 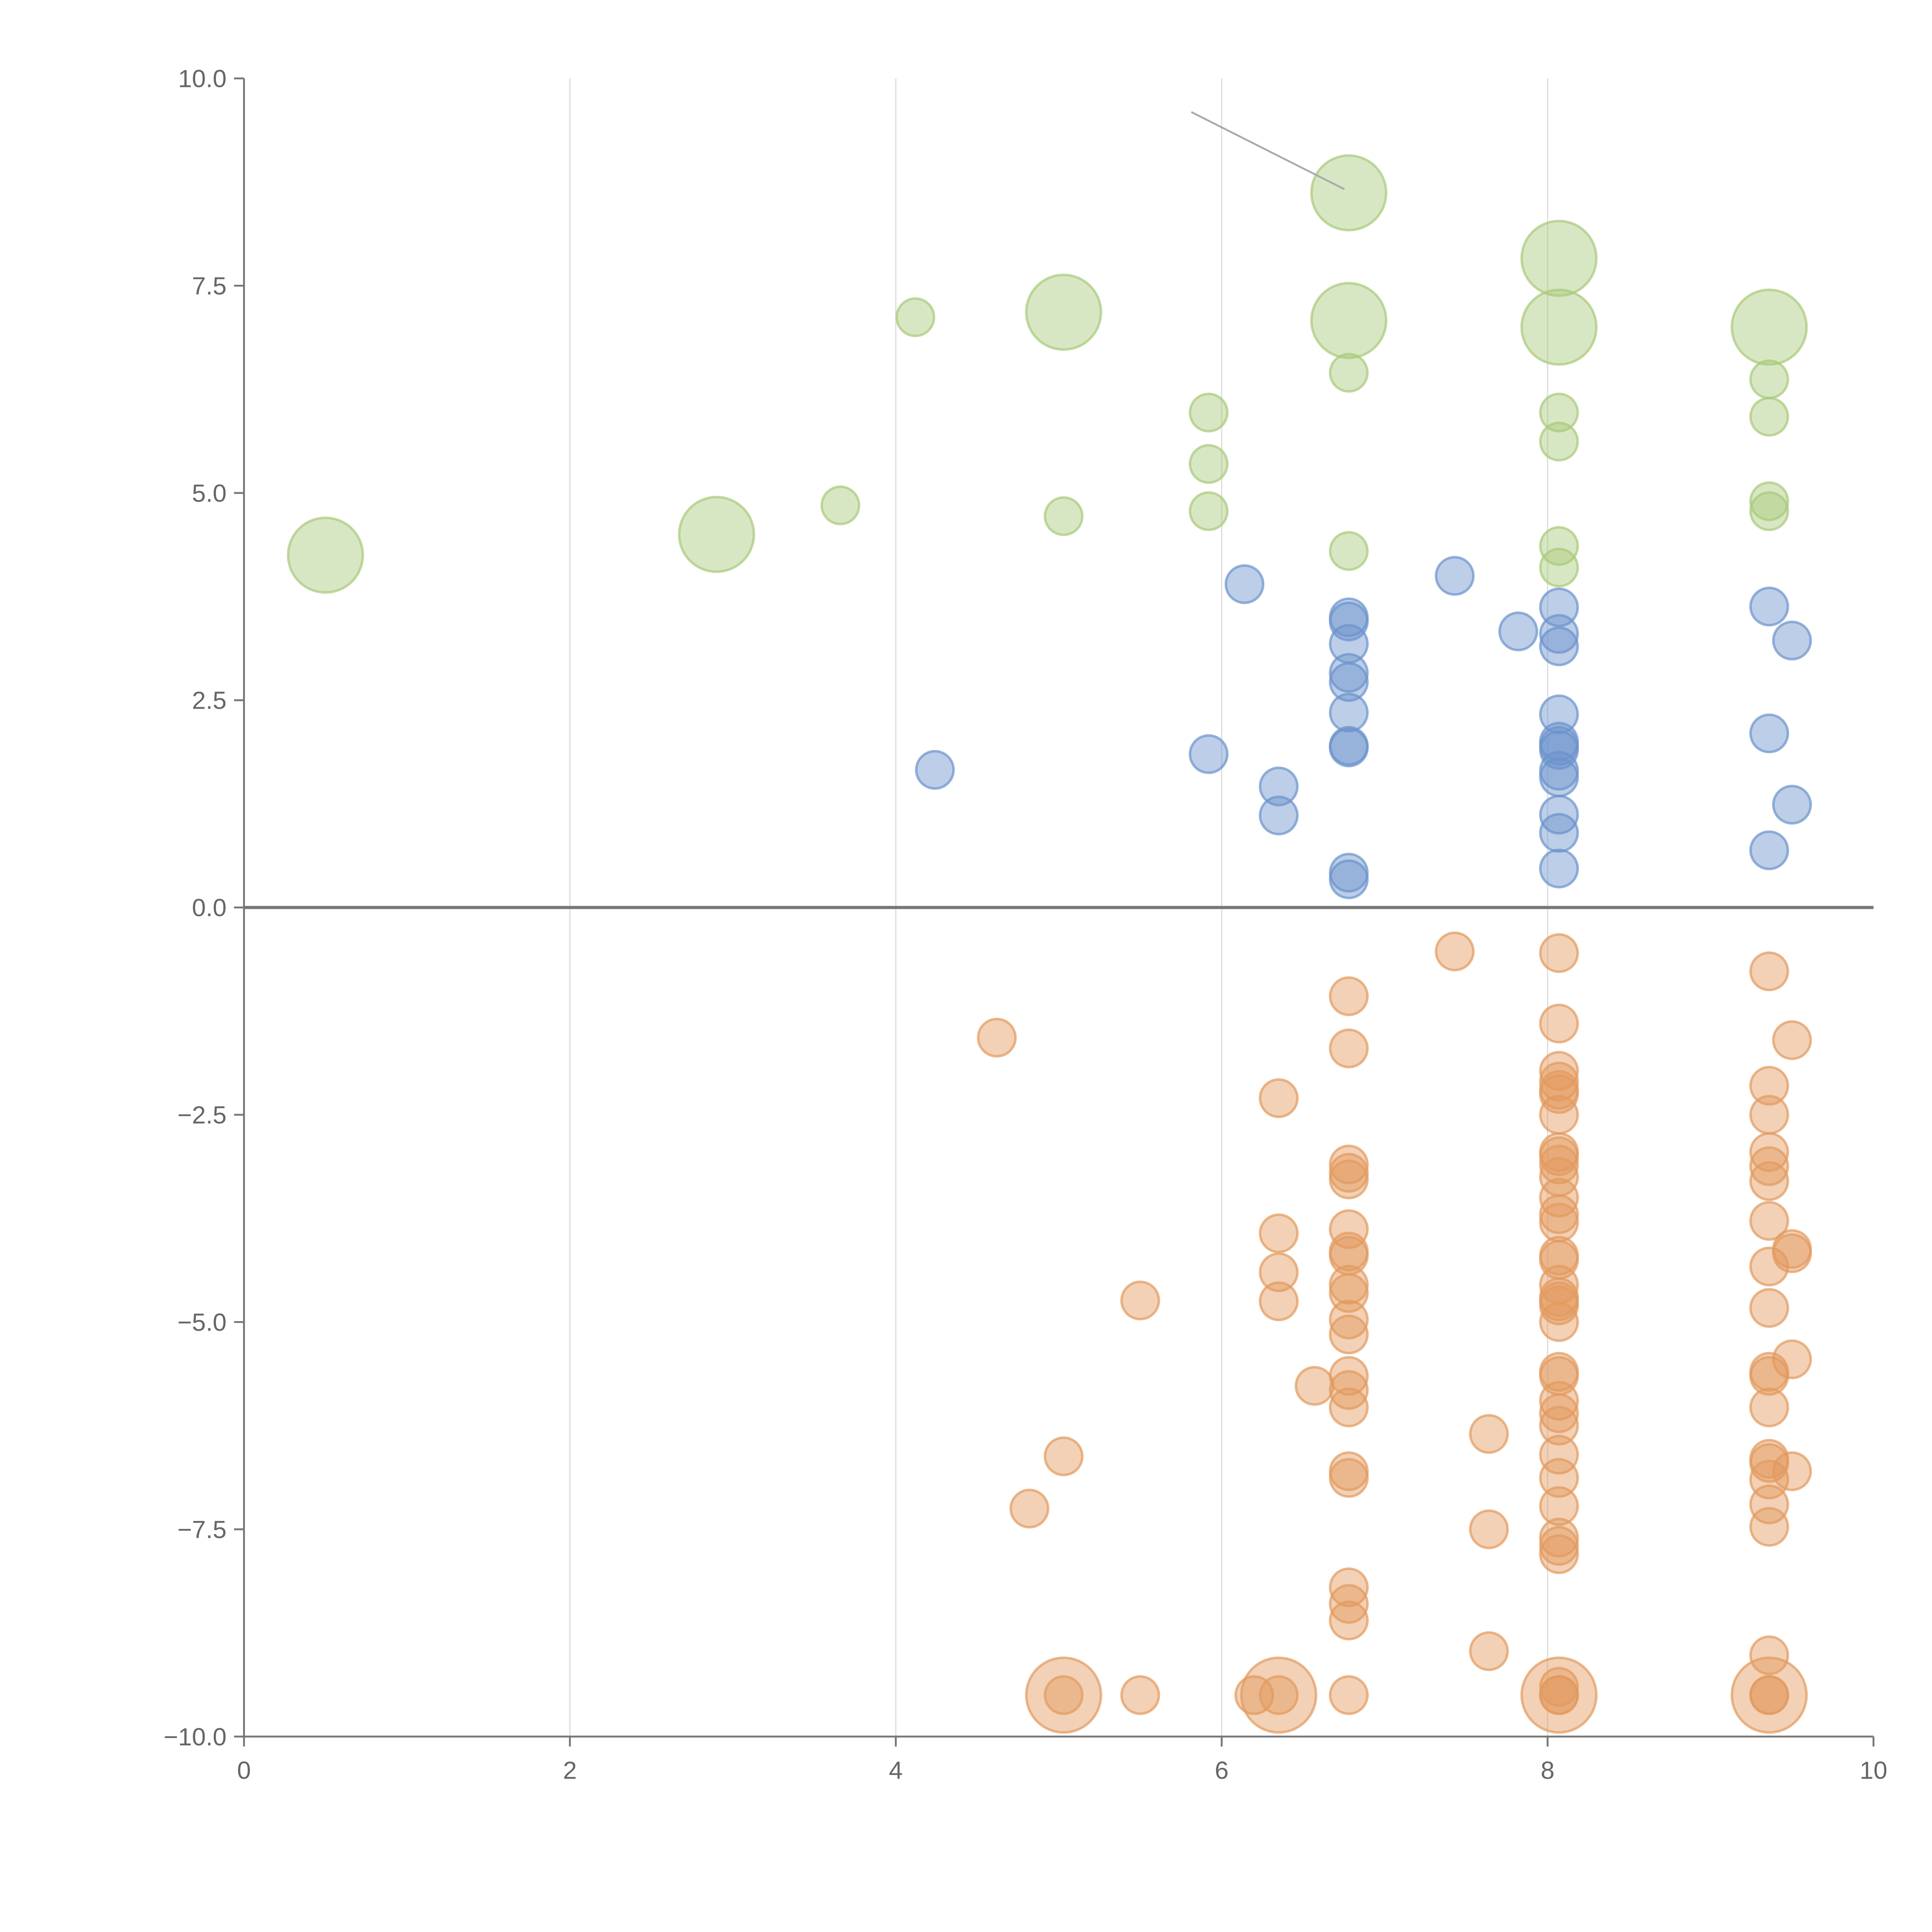 I want to click on annotation-leader-line, so click(x=1268, y=151).